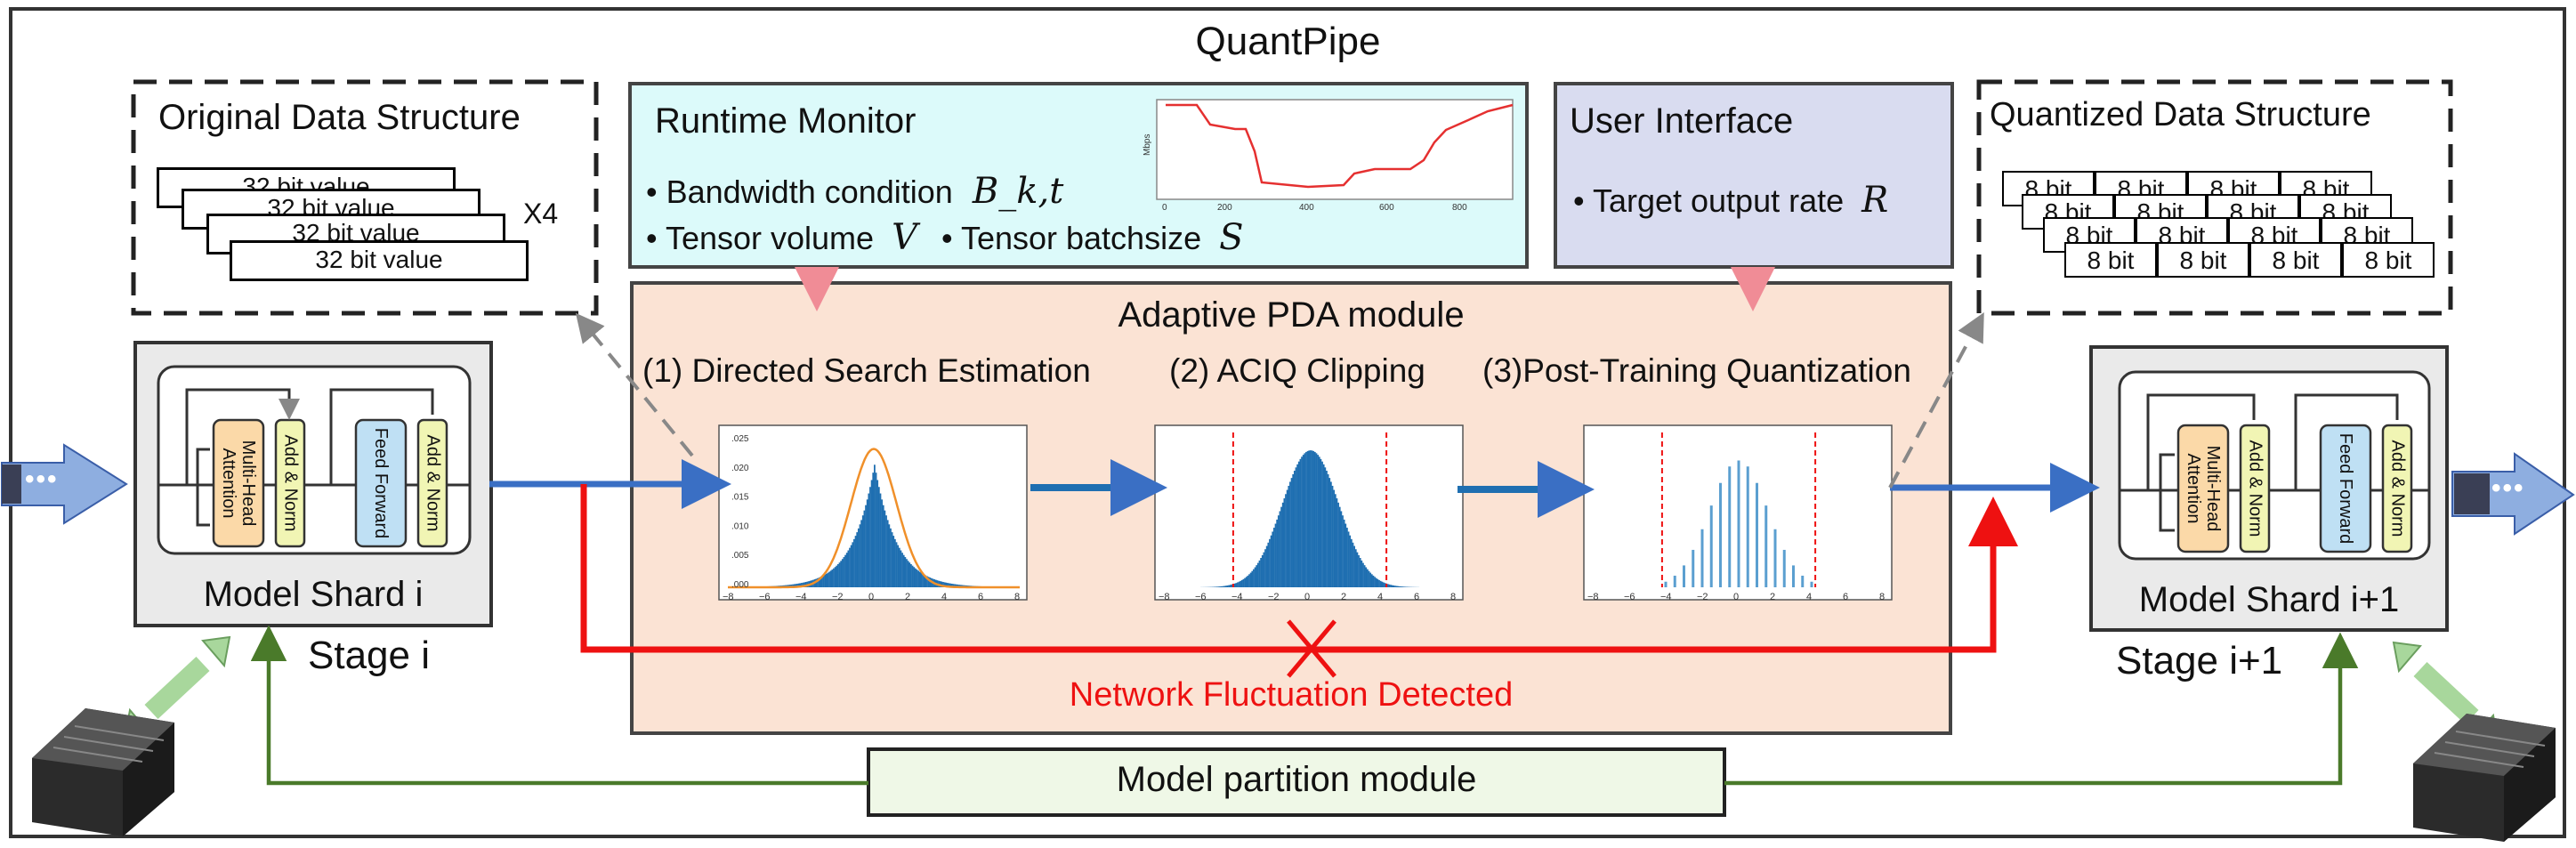 The width and height of the screenshot is (2576, 848). I want to click on plot2-xtick: −2, so click(1274, 597).